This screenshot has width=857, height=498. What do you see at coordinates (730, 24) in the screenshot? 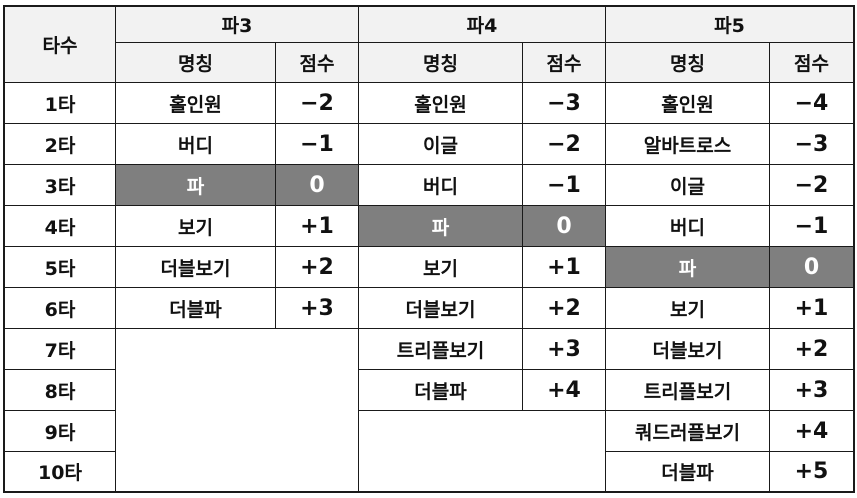
I see `par5-group-header: 파5` at bounding box center [730, 24].